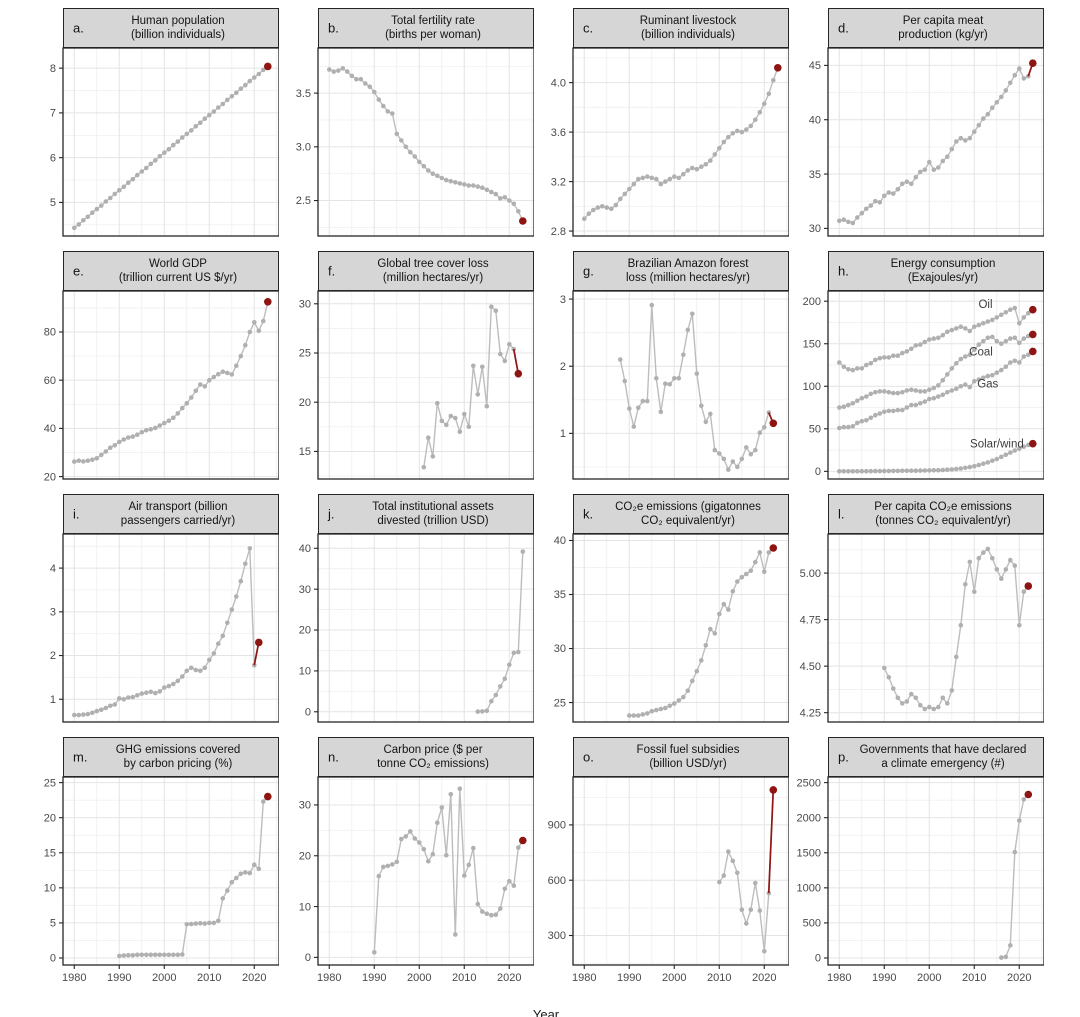  Describe the element at coordinates (53, 613) in the screenshot. I see `y-tick-label: 3` at that location.